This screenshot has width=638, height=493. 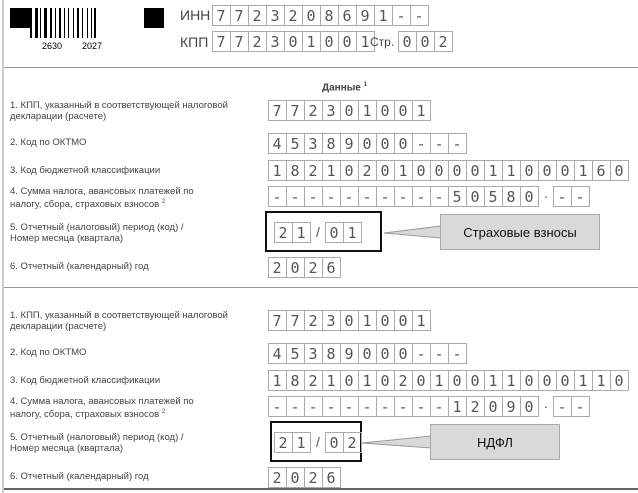 I want to click on period-field: 21 / 01, so click(x=318, y=232).